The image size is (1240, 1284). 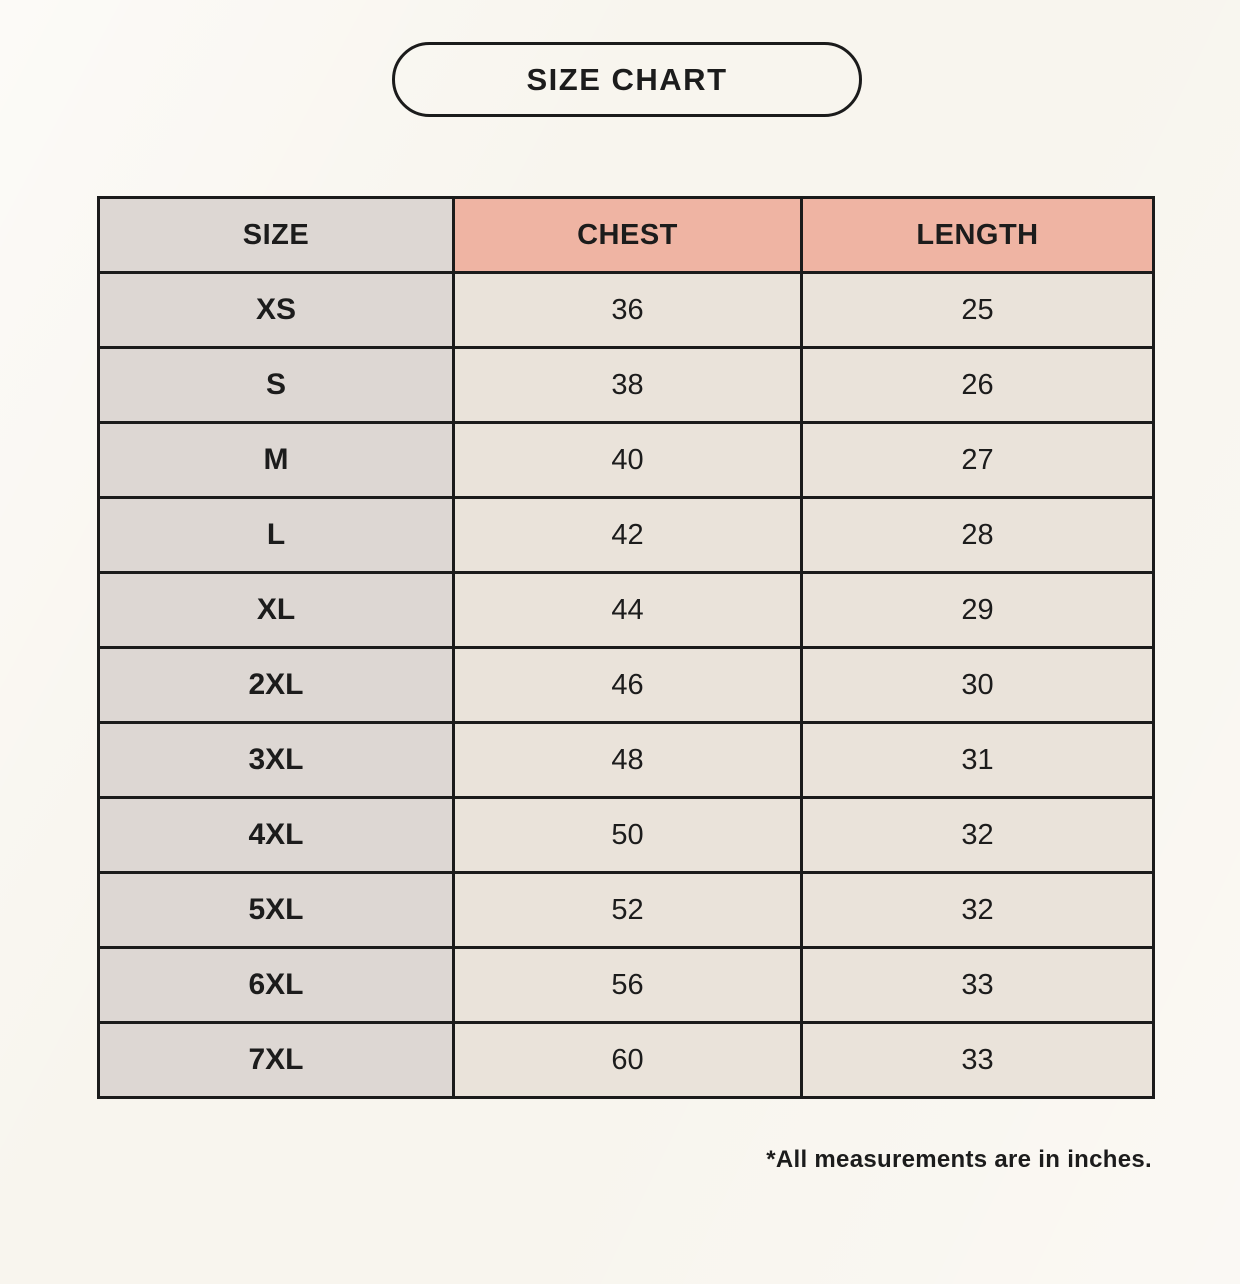 What do you see at coordinates (276, 760) in the screenshot?
I see `size-label: 3XL` at bounding box center [276, 760].